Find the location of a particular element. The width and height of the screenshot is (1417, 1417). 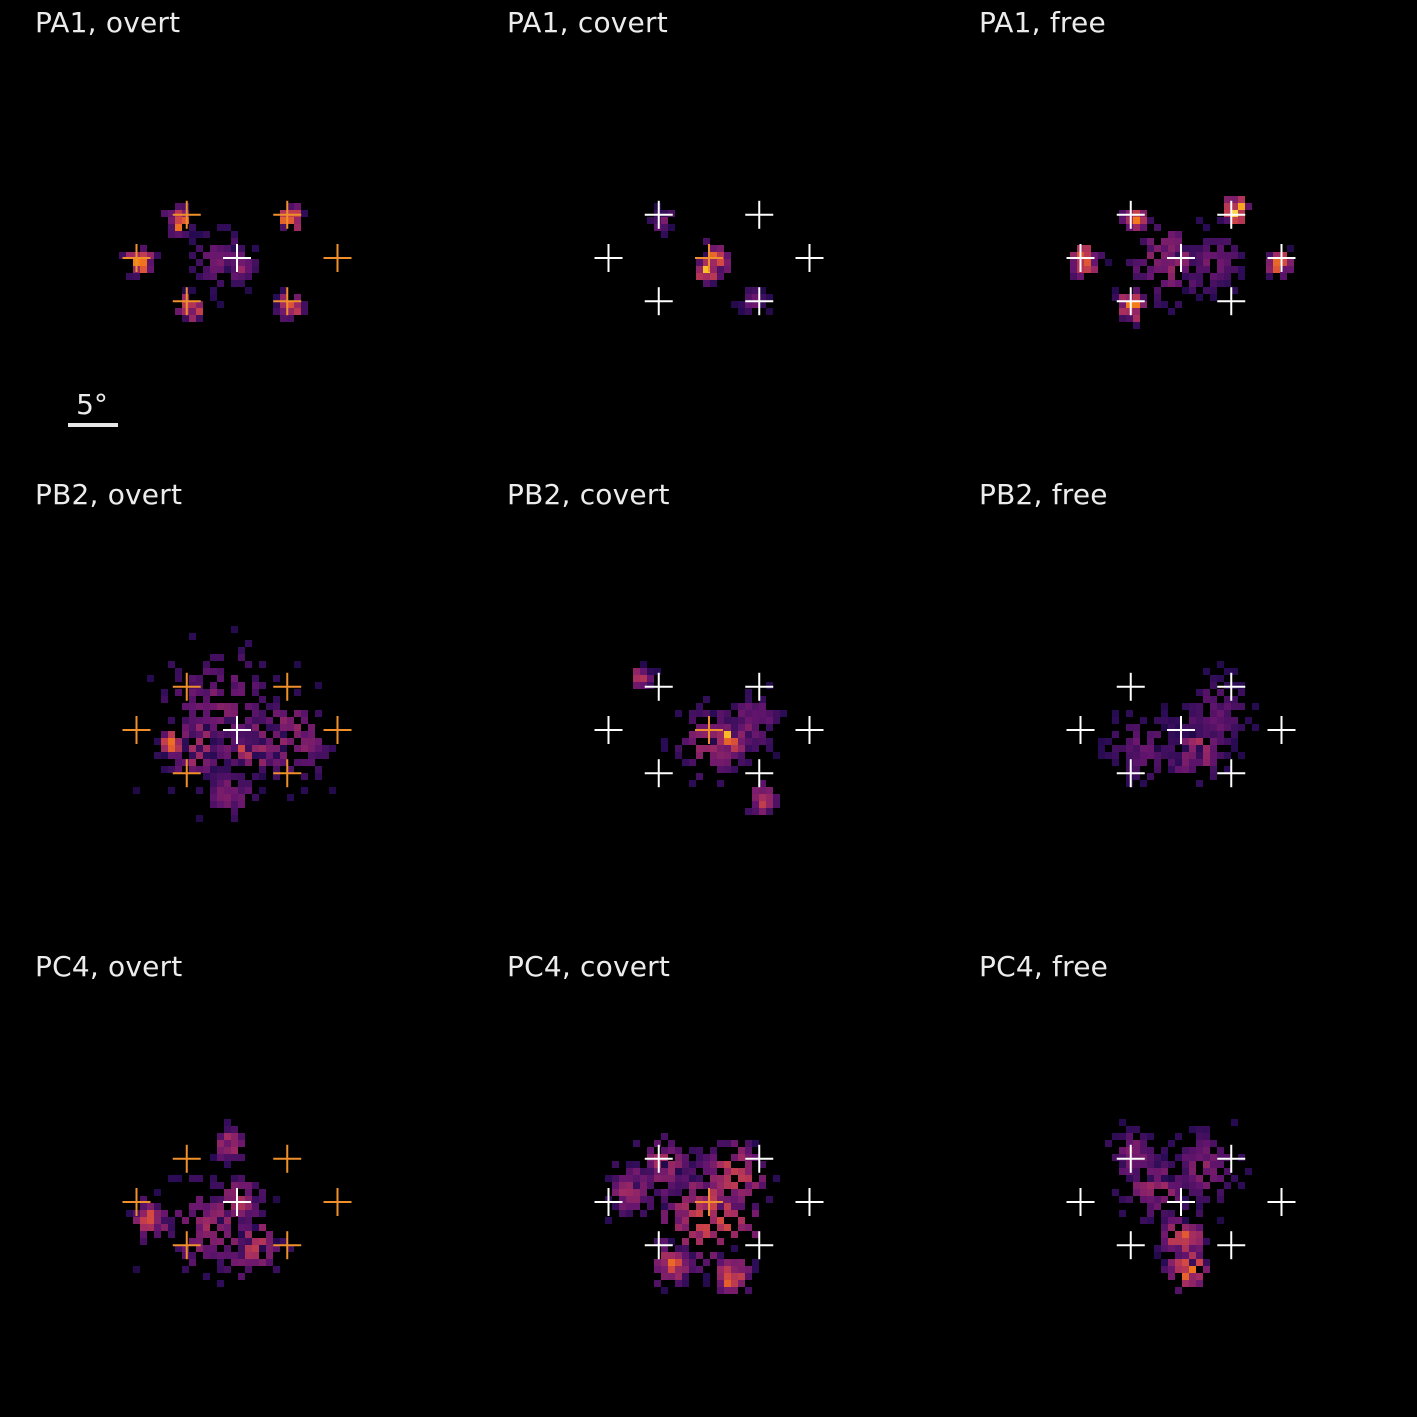

heatmap-pc4-free is located at coordinates (1181, 1206).